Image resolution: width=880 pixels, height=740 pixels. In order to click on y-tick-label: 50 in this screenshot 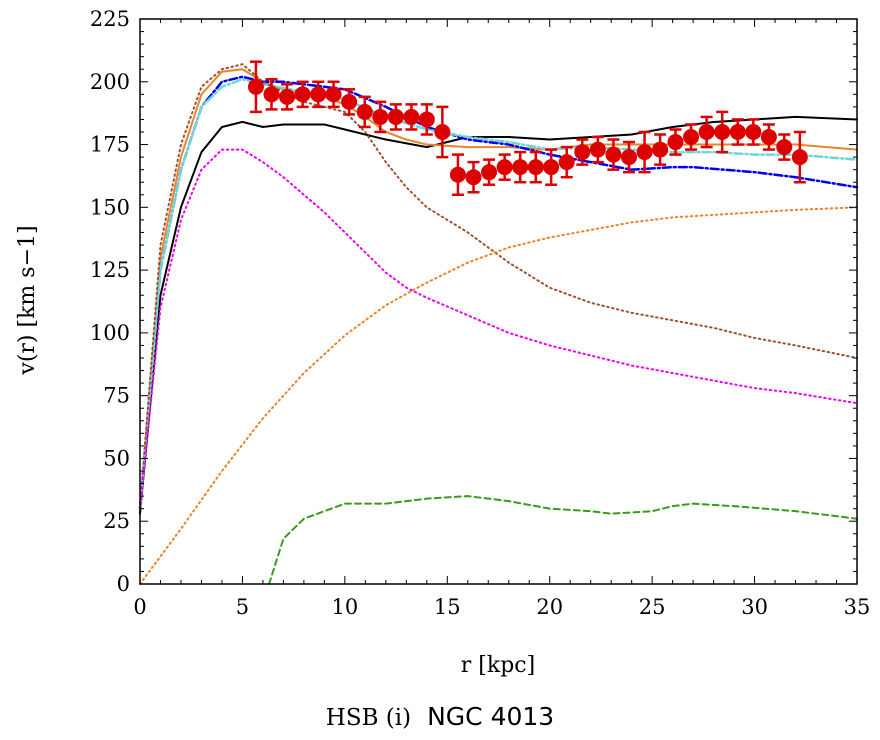, I will do `click(116, 458)`.